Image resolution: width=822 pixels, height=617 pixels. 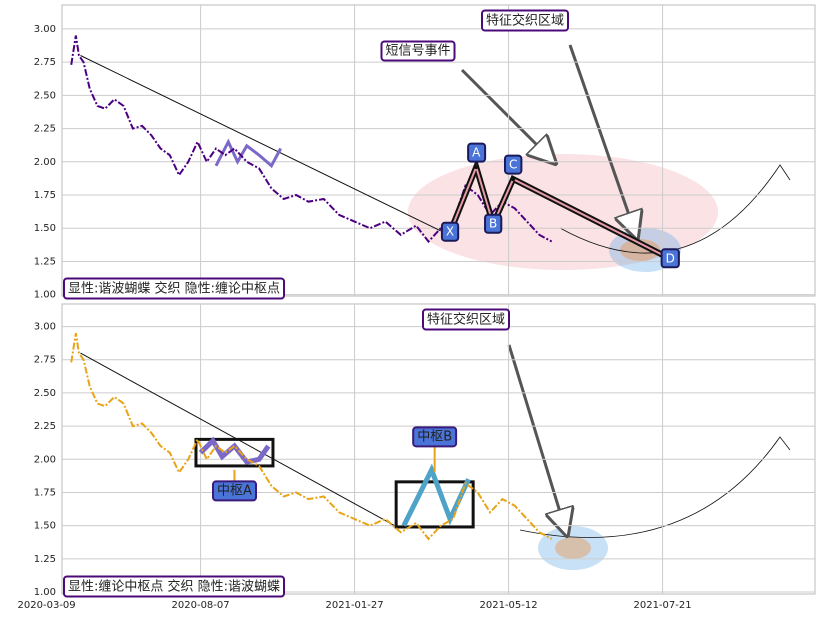 I want to click on annotation: 中枢B, so click(x=434, y=436).